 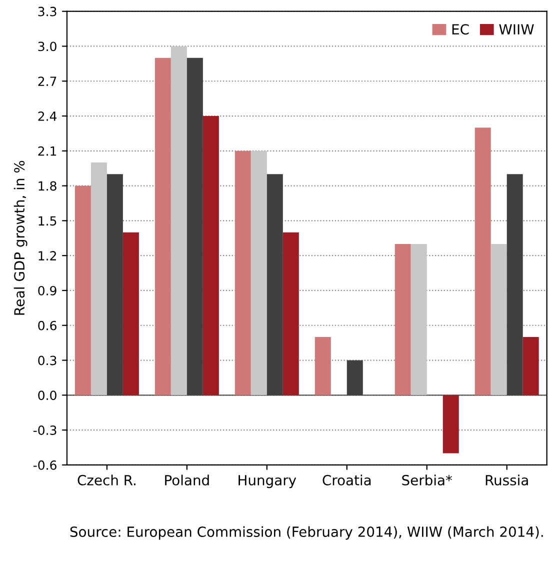 What do you see at coordinates (267, 481) in the screenshot?
I see `x-tick-label: Hungary` at bounding box center [267, 481].